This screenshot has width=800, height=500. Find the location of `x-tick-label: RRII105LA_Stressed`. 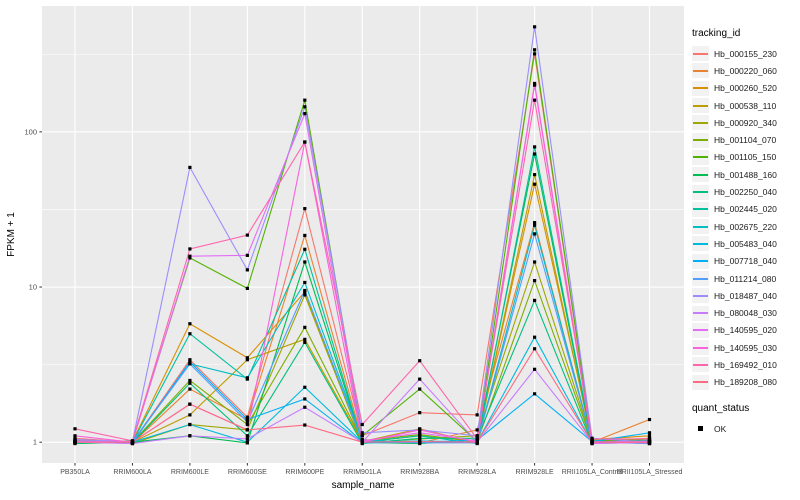

x-tick-label: RRII105LA_Stressed is located at coordinates (650, 472).